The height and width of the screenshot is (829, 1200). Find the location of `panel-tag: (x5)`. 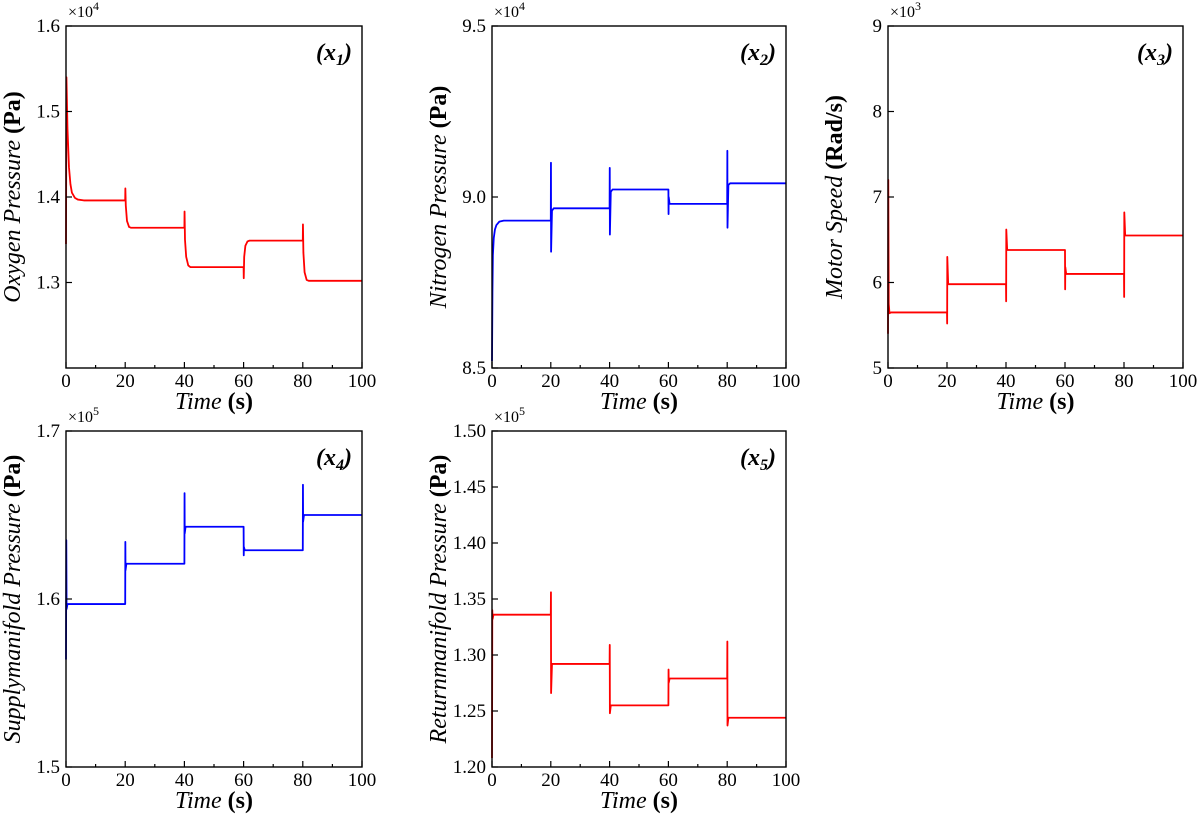

panel-tag: (x5) is located at coordinates (758, 459).